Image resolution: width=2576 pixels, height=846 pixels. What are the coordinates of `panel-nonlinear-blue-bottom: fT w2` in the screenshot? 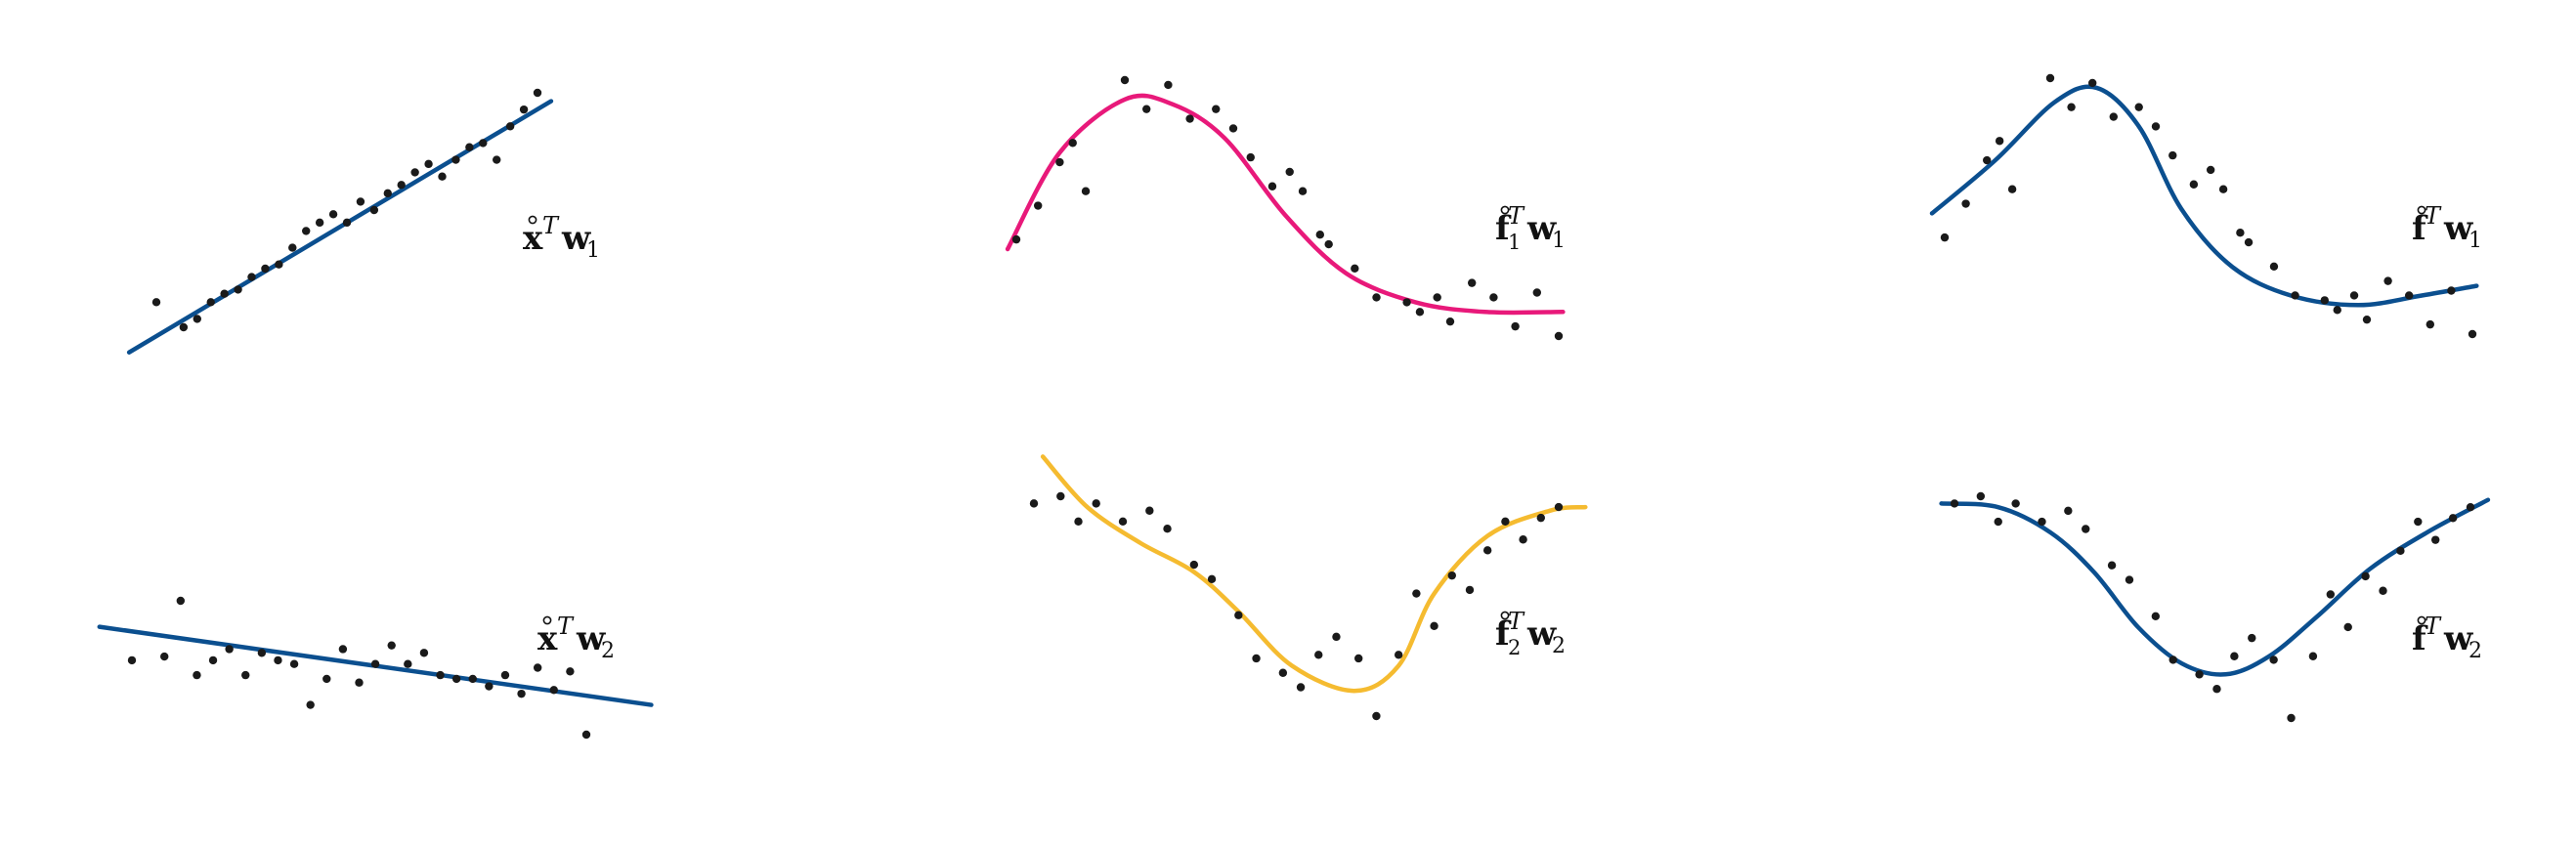 It's located at (2215, 607).